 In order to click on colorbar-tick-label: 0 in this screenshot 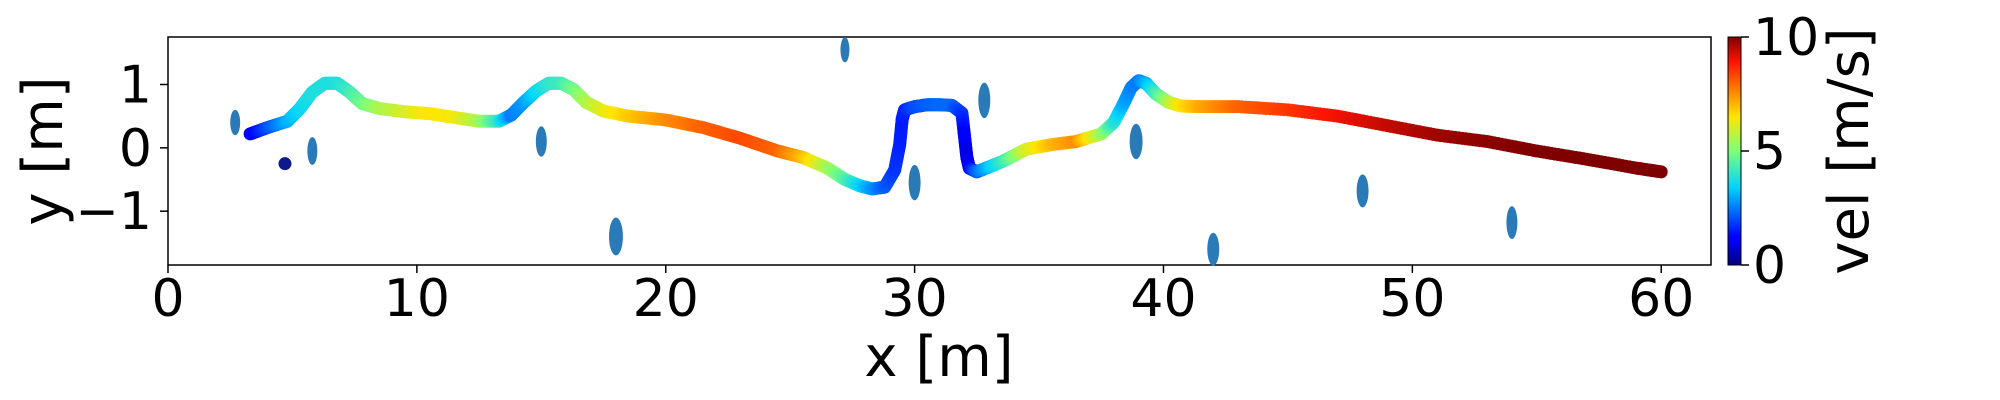, I will do `click(1769, 266)`.